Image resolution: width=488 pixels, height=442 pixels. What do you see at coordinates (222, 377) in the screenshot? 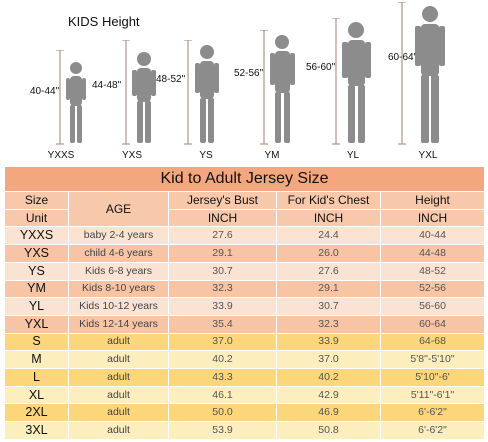
I see `bust-cell: 43.3` at bounding box center [222, 377].